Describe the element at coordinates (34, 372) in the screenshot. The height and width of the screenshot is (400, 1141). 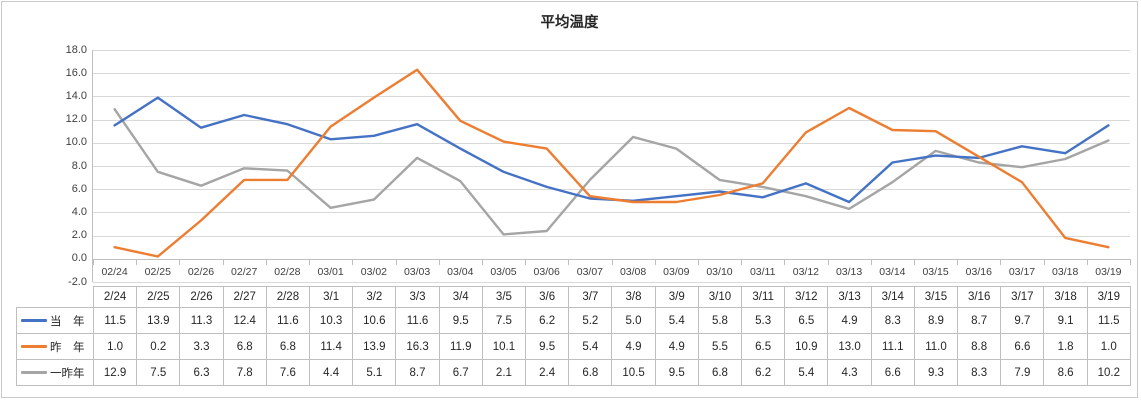
I see `legend-swatch-year-before-last` at that location.